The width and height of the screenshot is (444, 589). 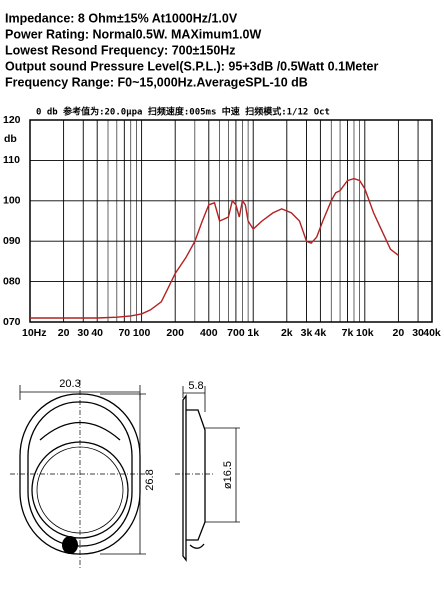 What do you see at coordinates (228, 475) in the screenshot?
I see `diameter-label: ø16.5` at bounding box center [228, 475].